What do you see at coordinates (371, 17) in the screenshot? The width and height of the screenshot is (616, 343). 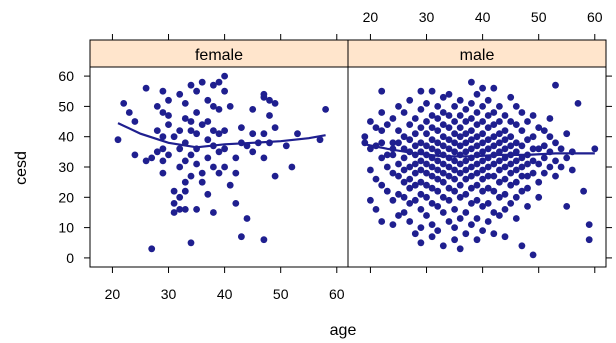 I see `x-tick-label: 20` at bounding box center [371, 17].